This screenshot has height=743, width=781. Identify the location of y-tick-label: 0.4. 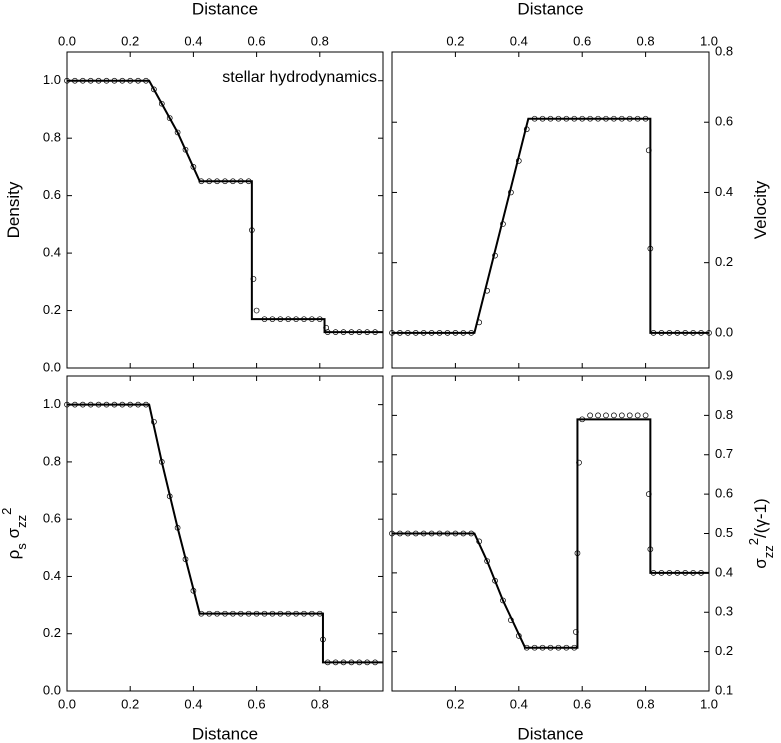
(52, 575).